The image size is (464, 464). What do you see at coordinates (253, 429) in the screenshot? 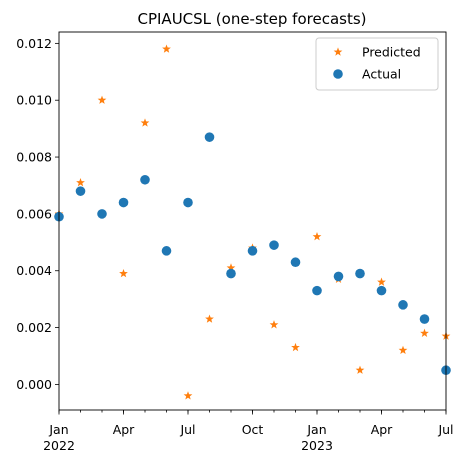
I see `x-tick-label: Oct` at bounding box center [253, 429].